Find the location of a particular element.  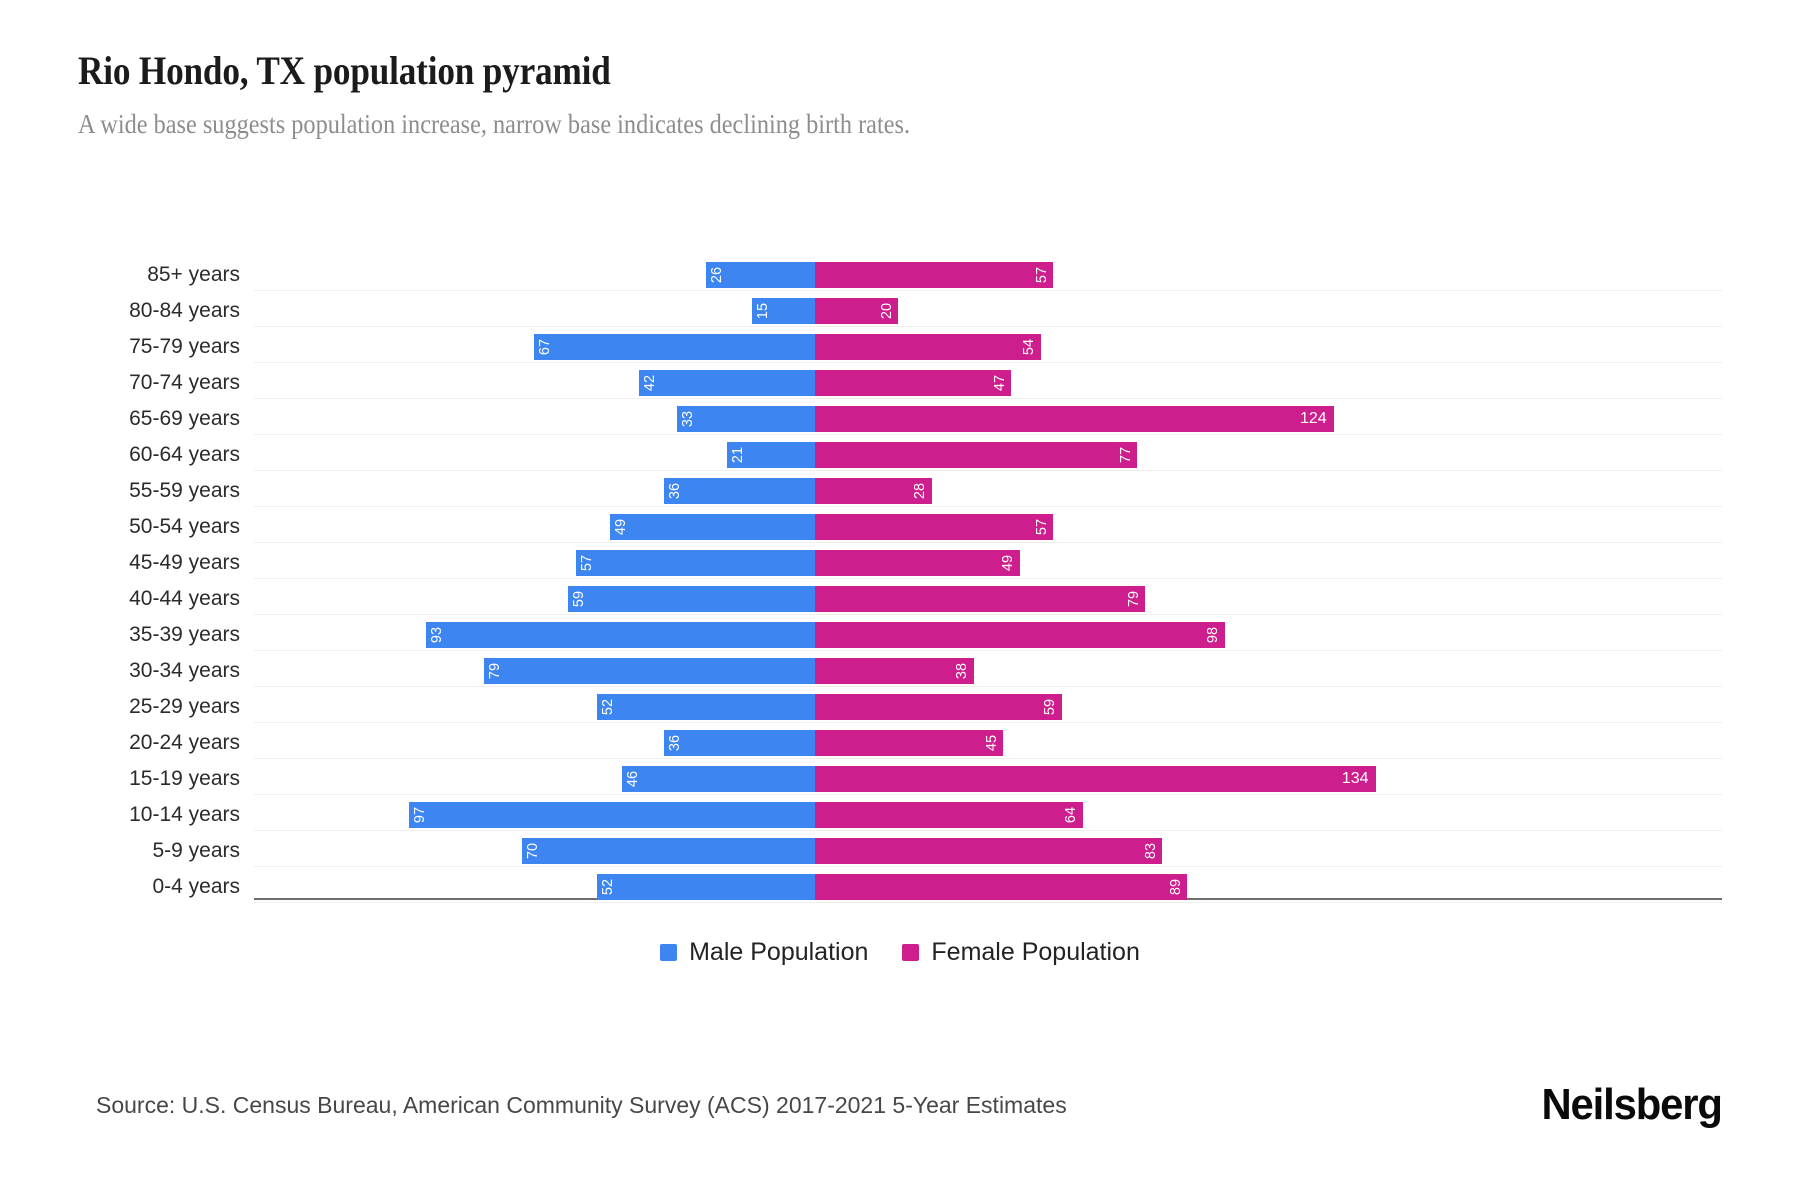

bar-female-65-69-years: 124 is located at coordinates (1074, 419).